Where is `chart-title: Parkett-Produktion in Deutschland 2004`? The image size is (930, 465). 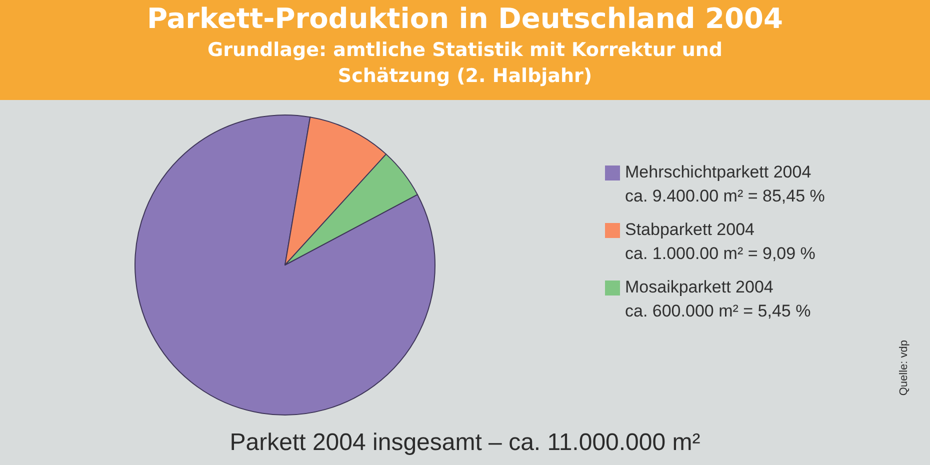
chart-title: Parkett-Produktion in Deutschland 2004 is located at coordinates (465, 19).